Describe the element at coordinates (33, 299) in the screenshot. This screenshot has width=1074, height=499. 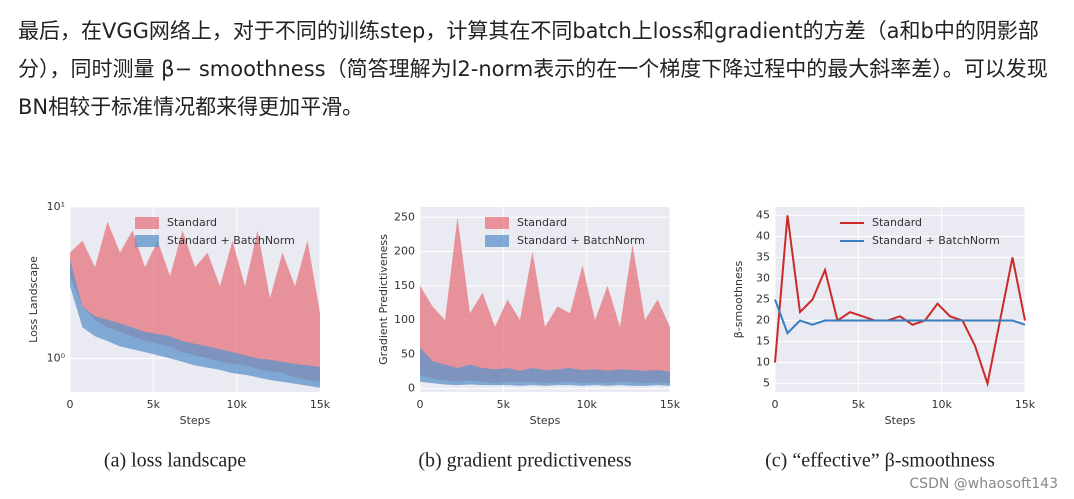
I see `y-axis-label: Loss Landscape` at that location.